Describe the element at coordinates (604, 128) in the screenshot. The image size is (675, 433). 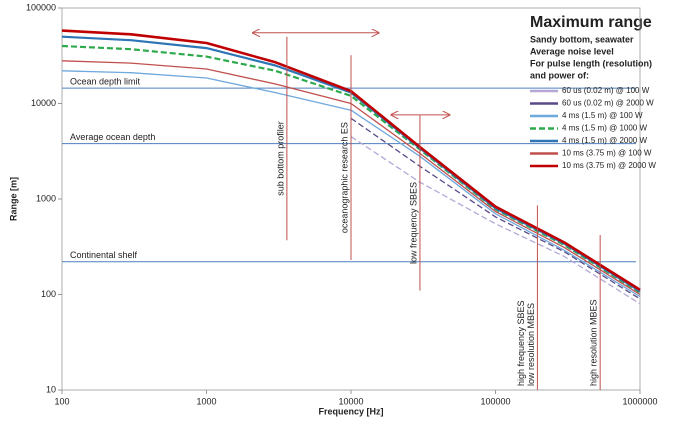
I see `legend-label: 4 ms (1.5 m) @ 1000 W` at that location.